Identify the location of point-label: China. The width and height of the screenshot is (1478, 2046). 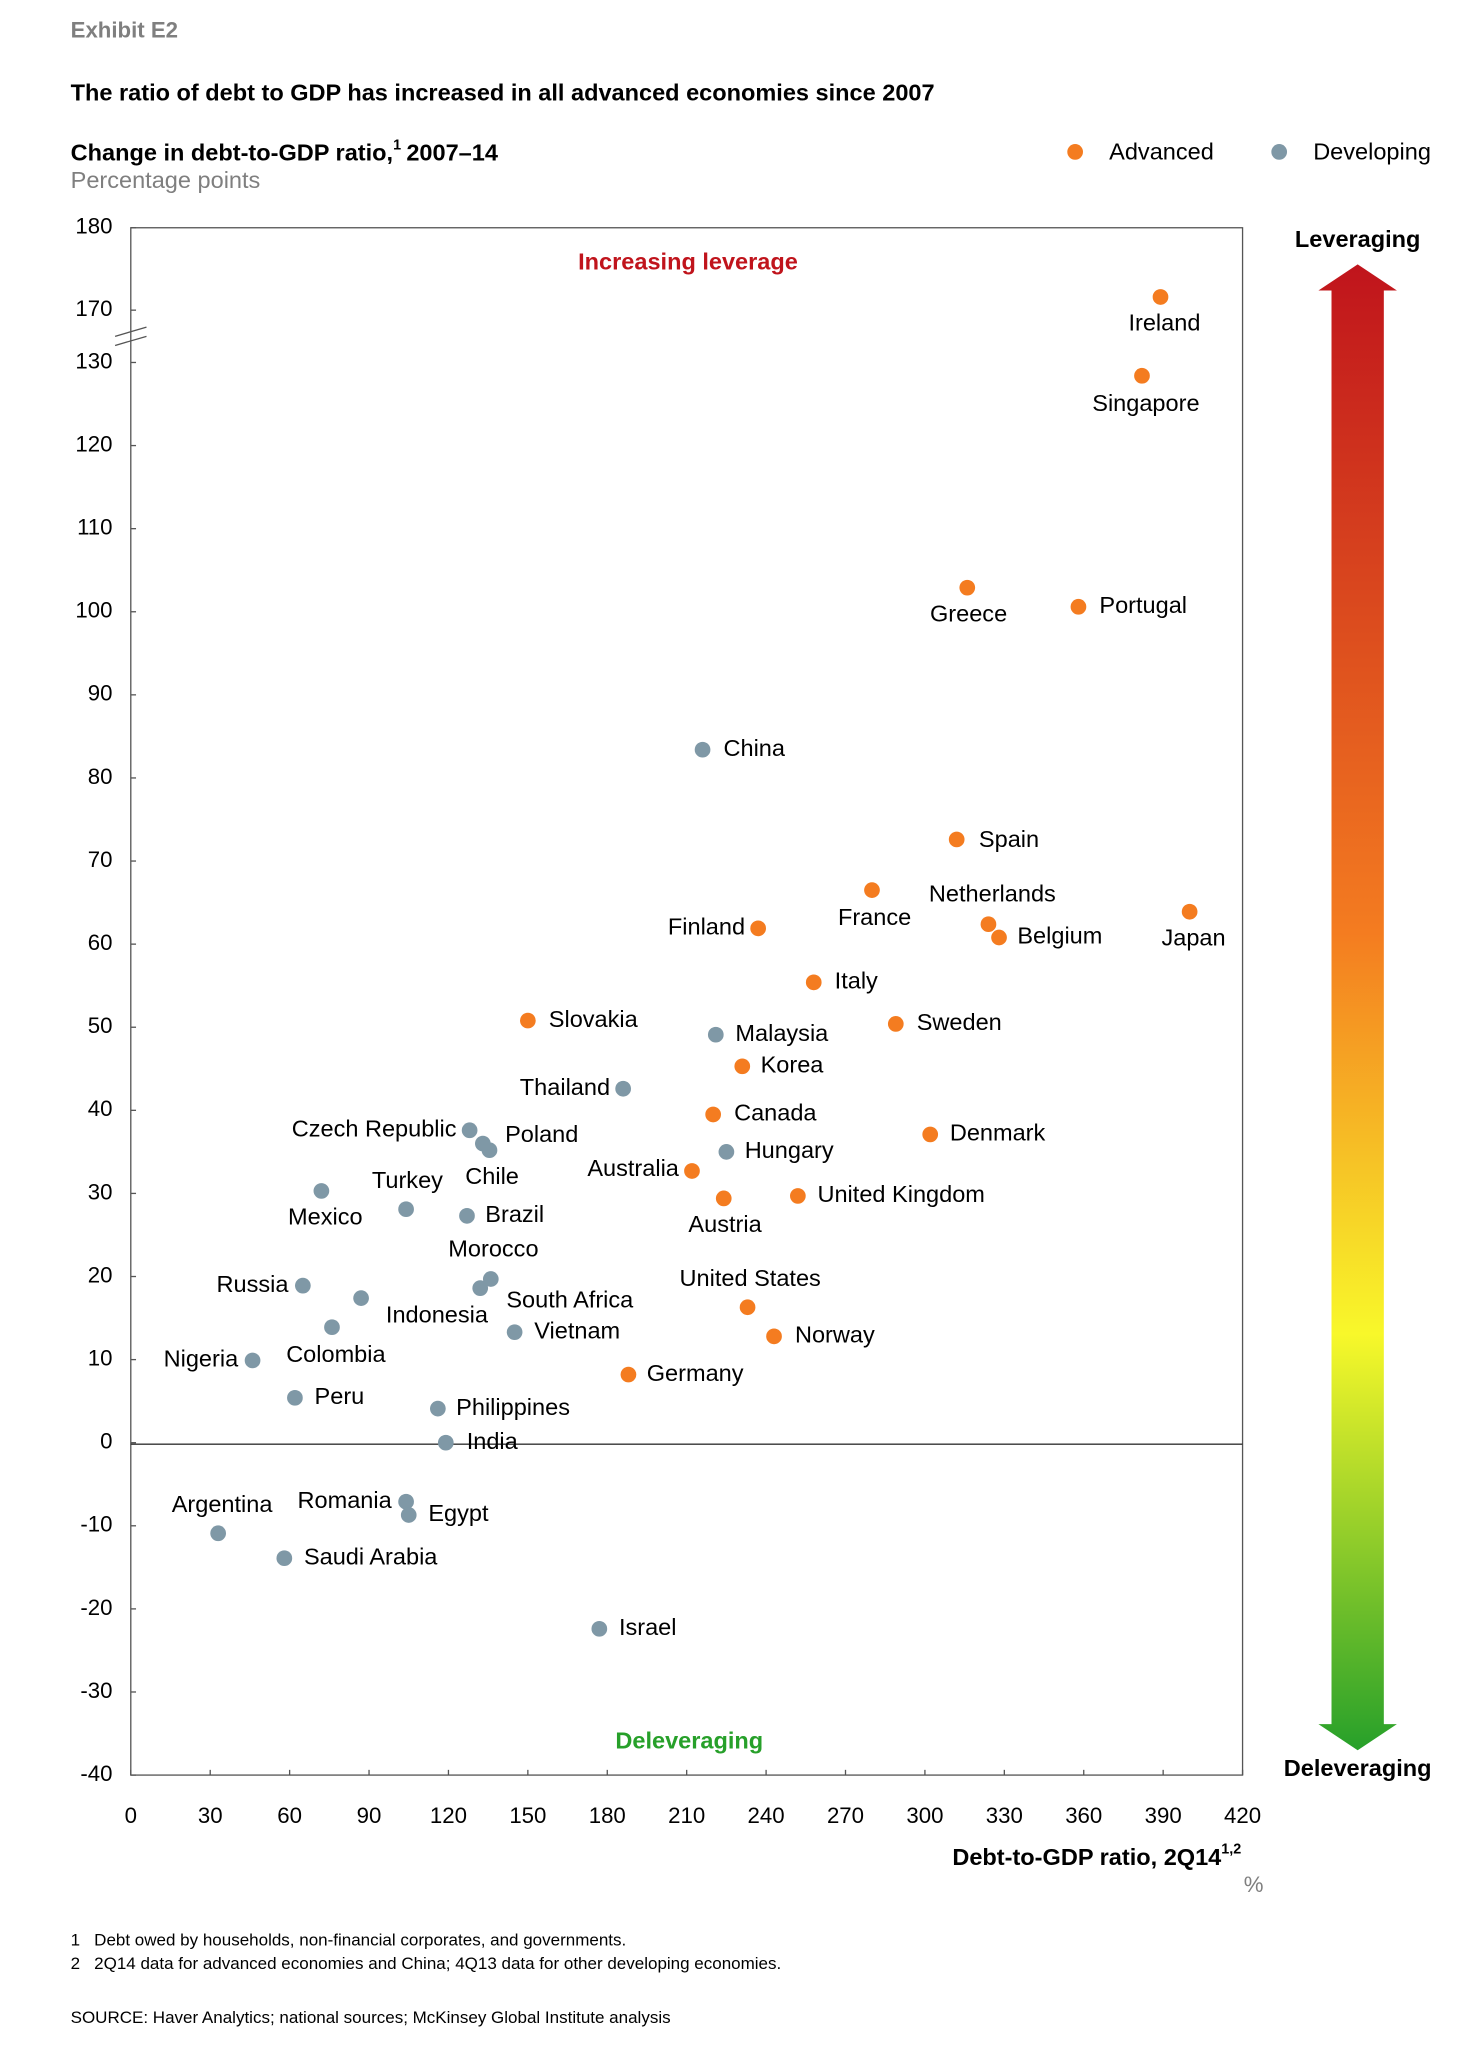
(754, 748).